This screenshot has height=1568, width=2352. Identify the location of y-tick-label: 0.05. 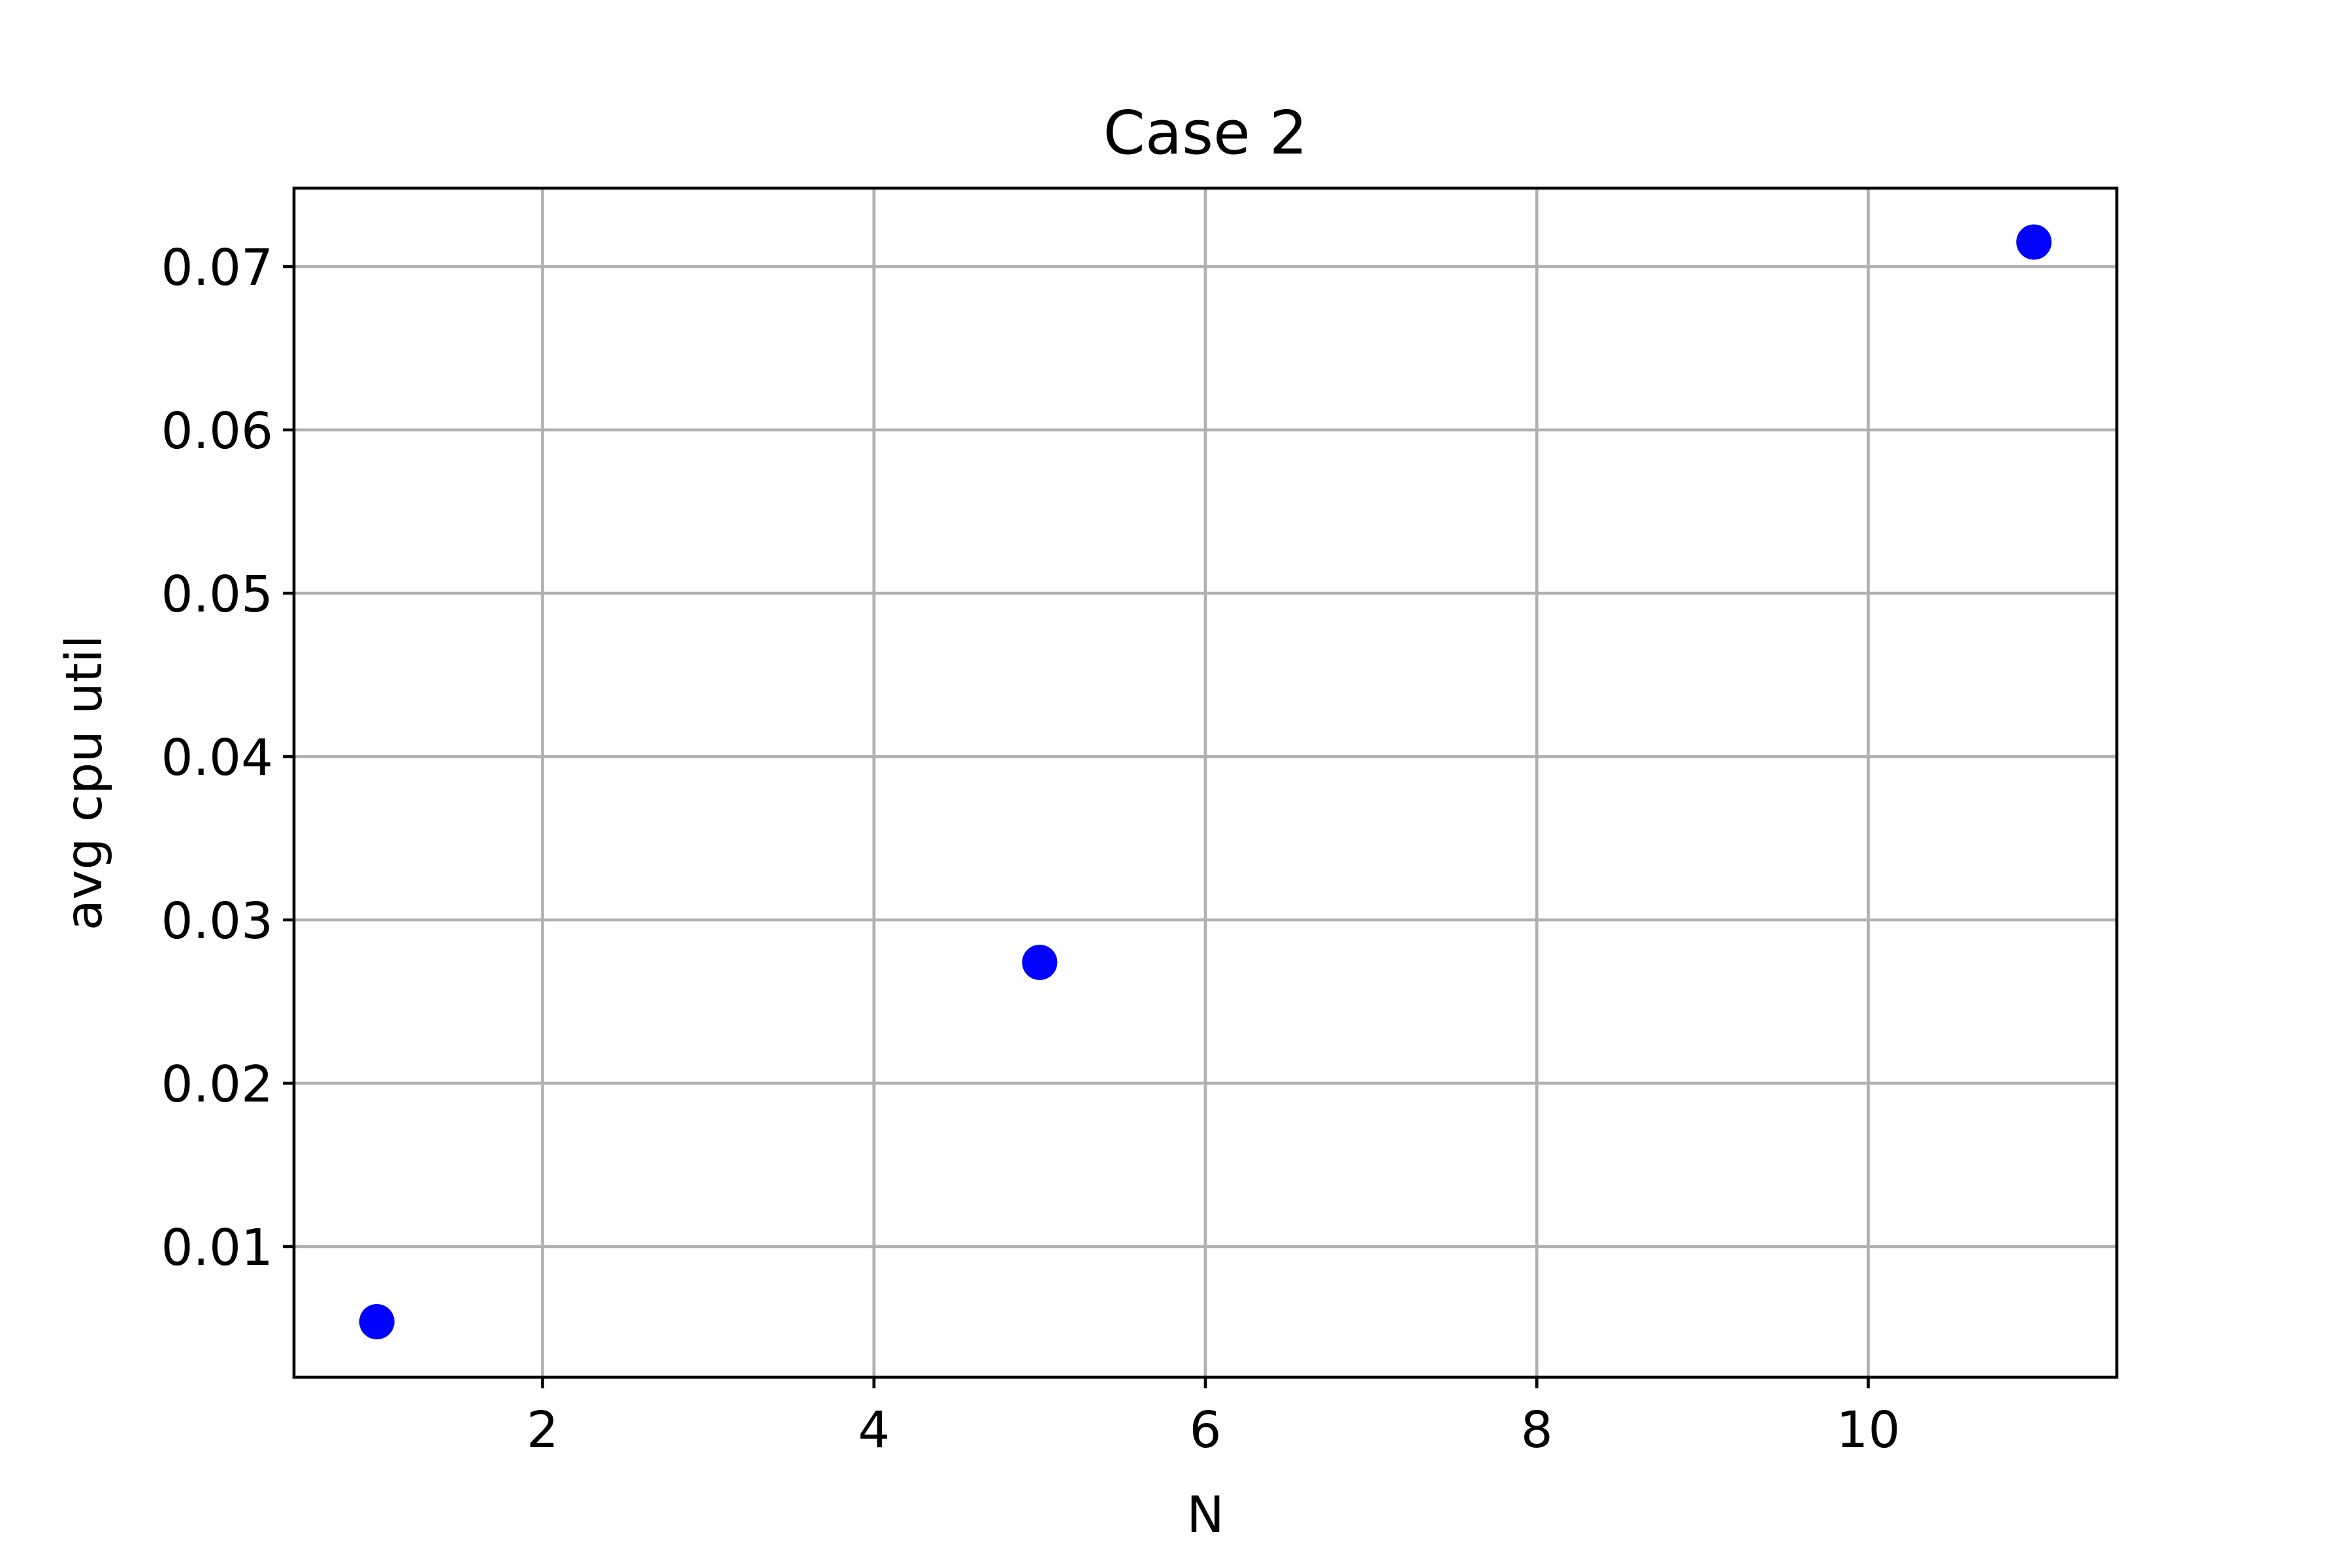
(217, 595).